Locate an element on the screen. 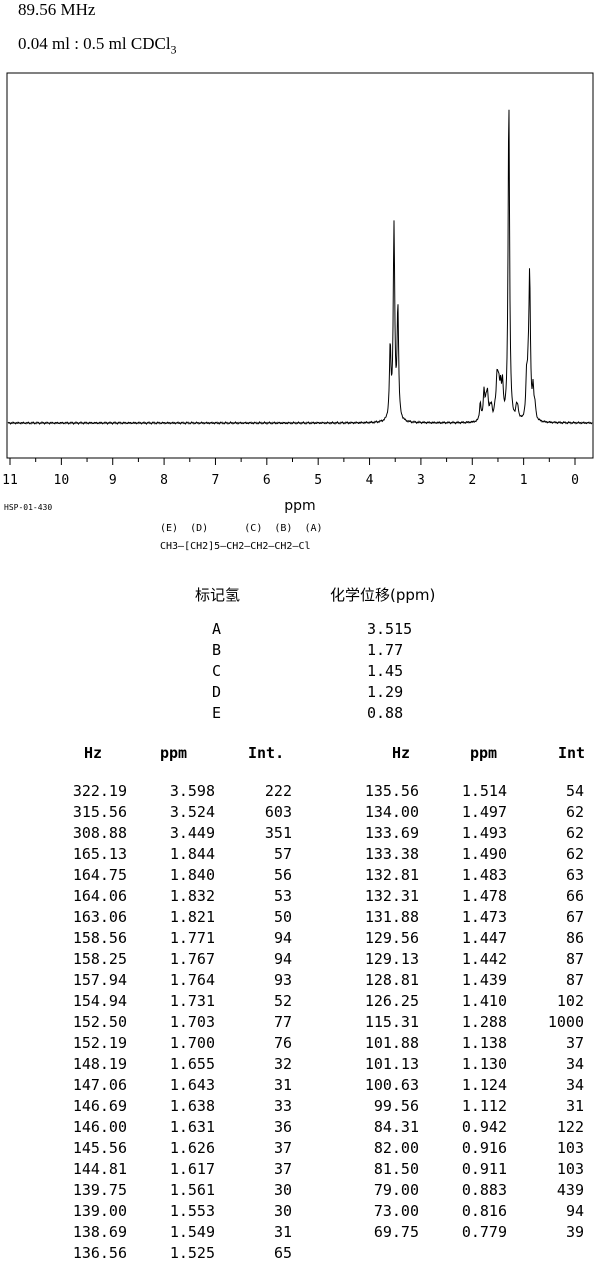 The image size is (595, 1276). peak-ppm: 1.497 is located at coordinates (484, 812).